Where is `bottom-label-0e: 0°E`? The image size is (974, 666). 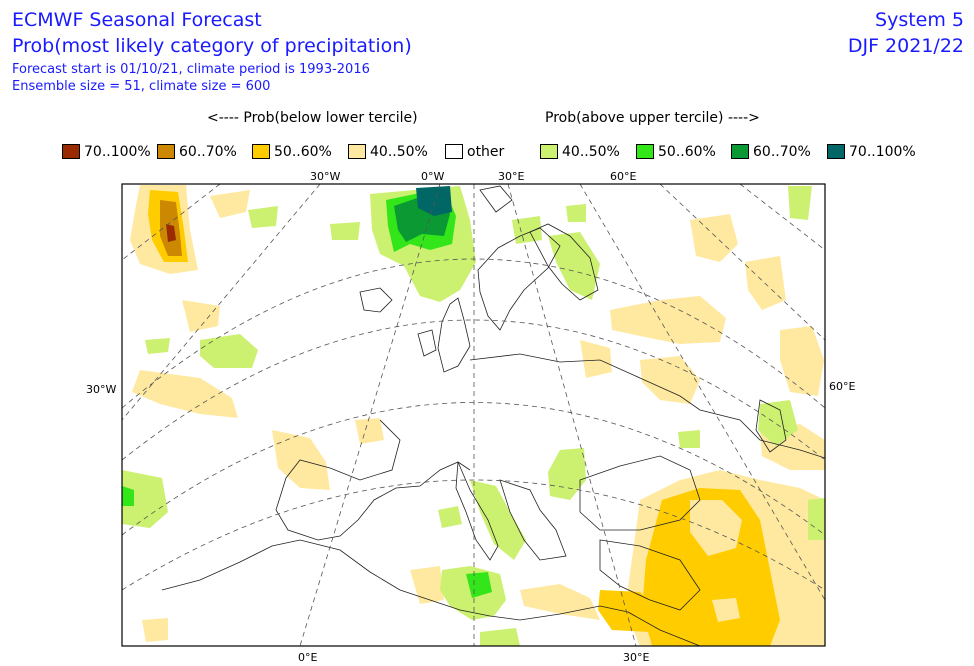 bottom-label-0e: 0°E is located at coordinates (307, 657).